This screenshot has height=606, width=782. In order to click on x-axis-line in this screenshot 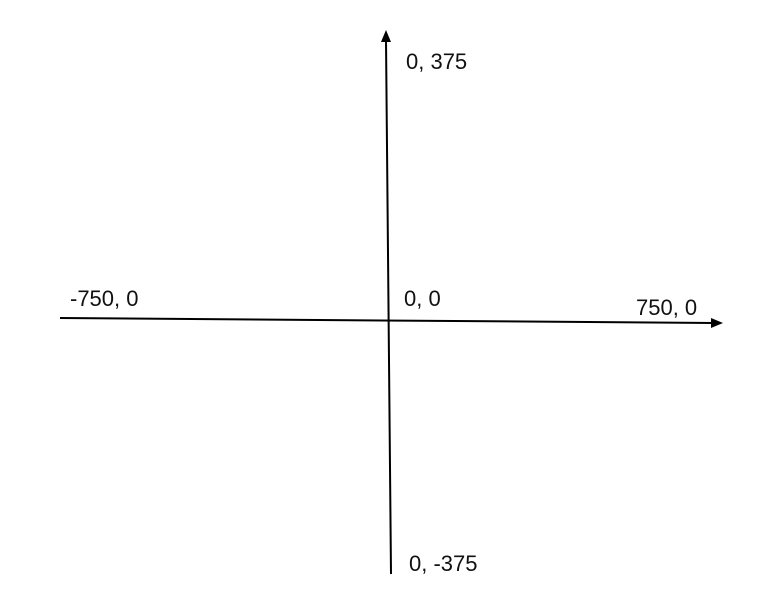, I will do `click(387, 320)`.